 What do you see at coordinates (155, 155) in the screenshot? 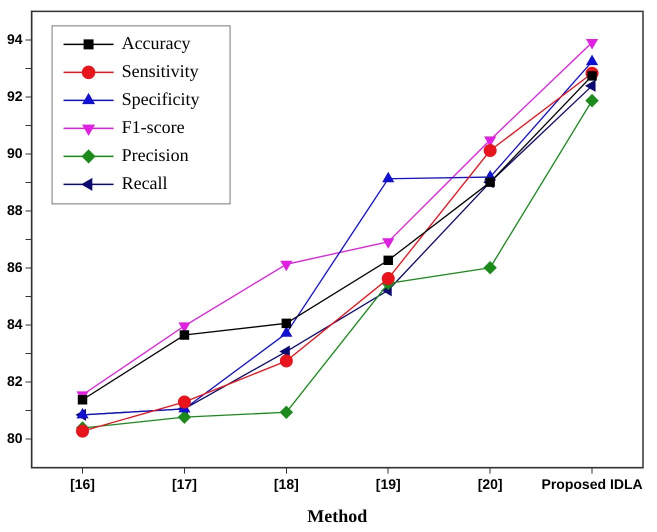
I see `legend-label: Precision` at bounding box center [155, 155].